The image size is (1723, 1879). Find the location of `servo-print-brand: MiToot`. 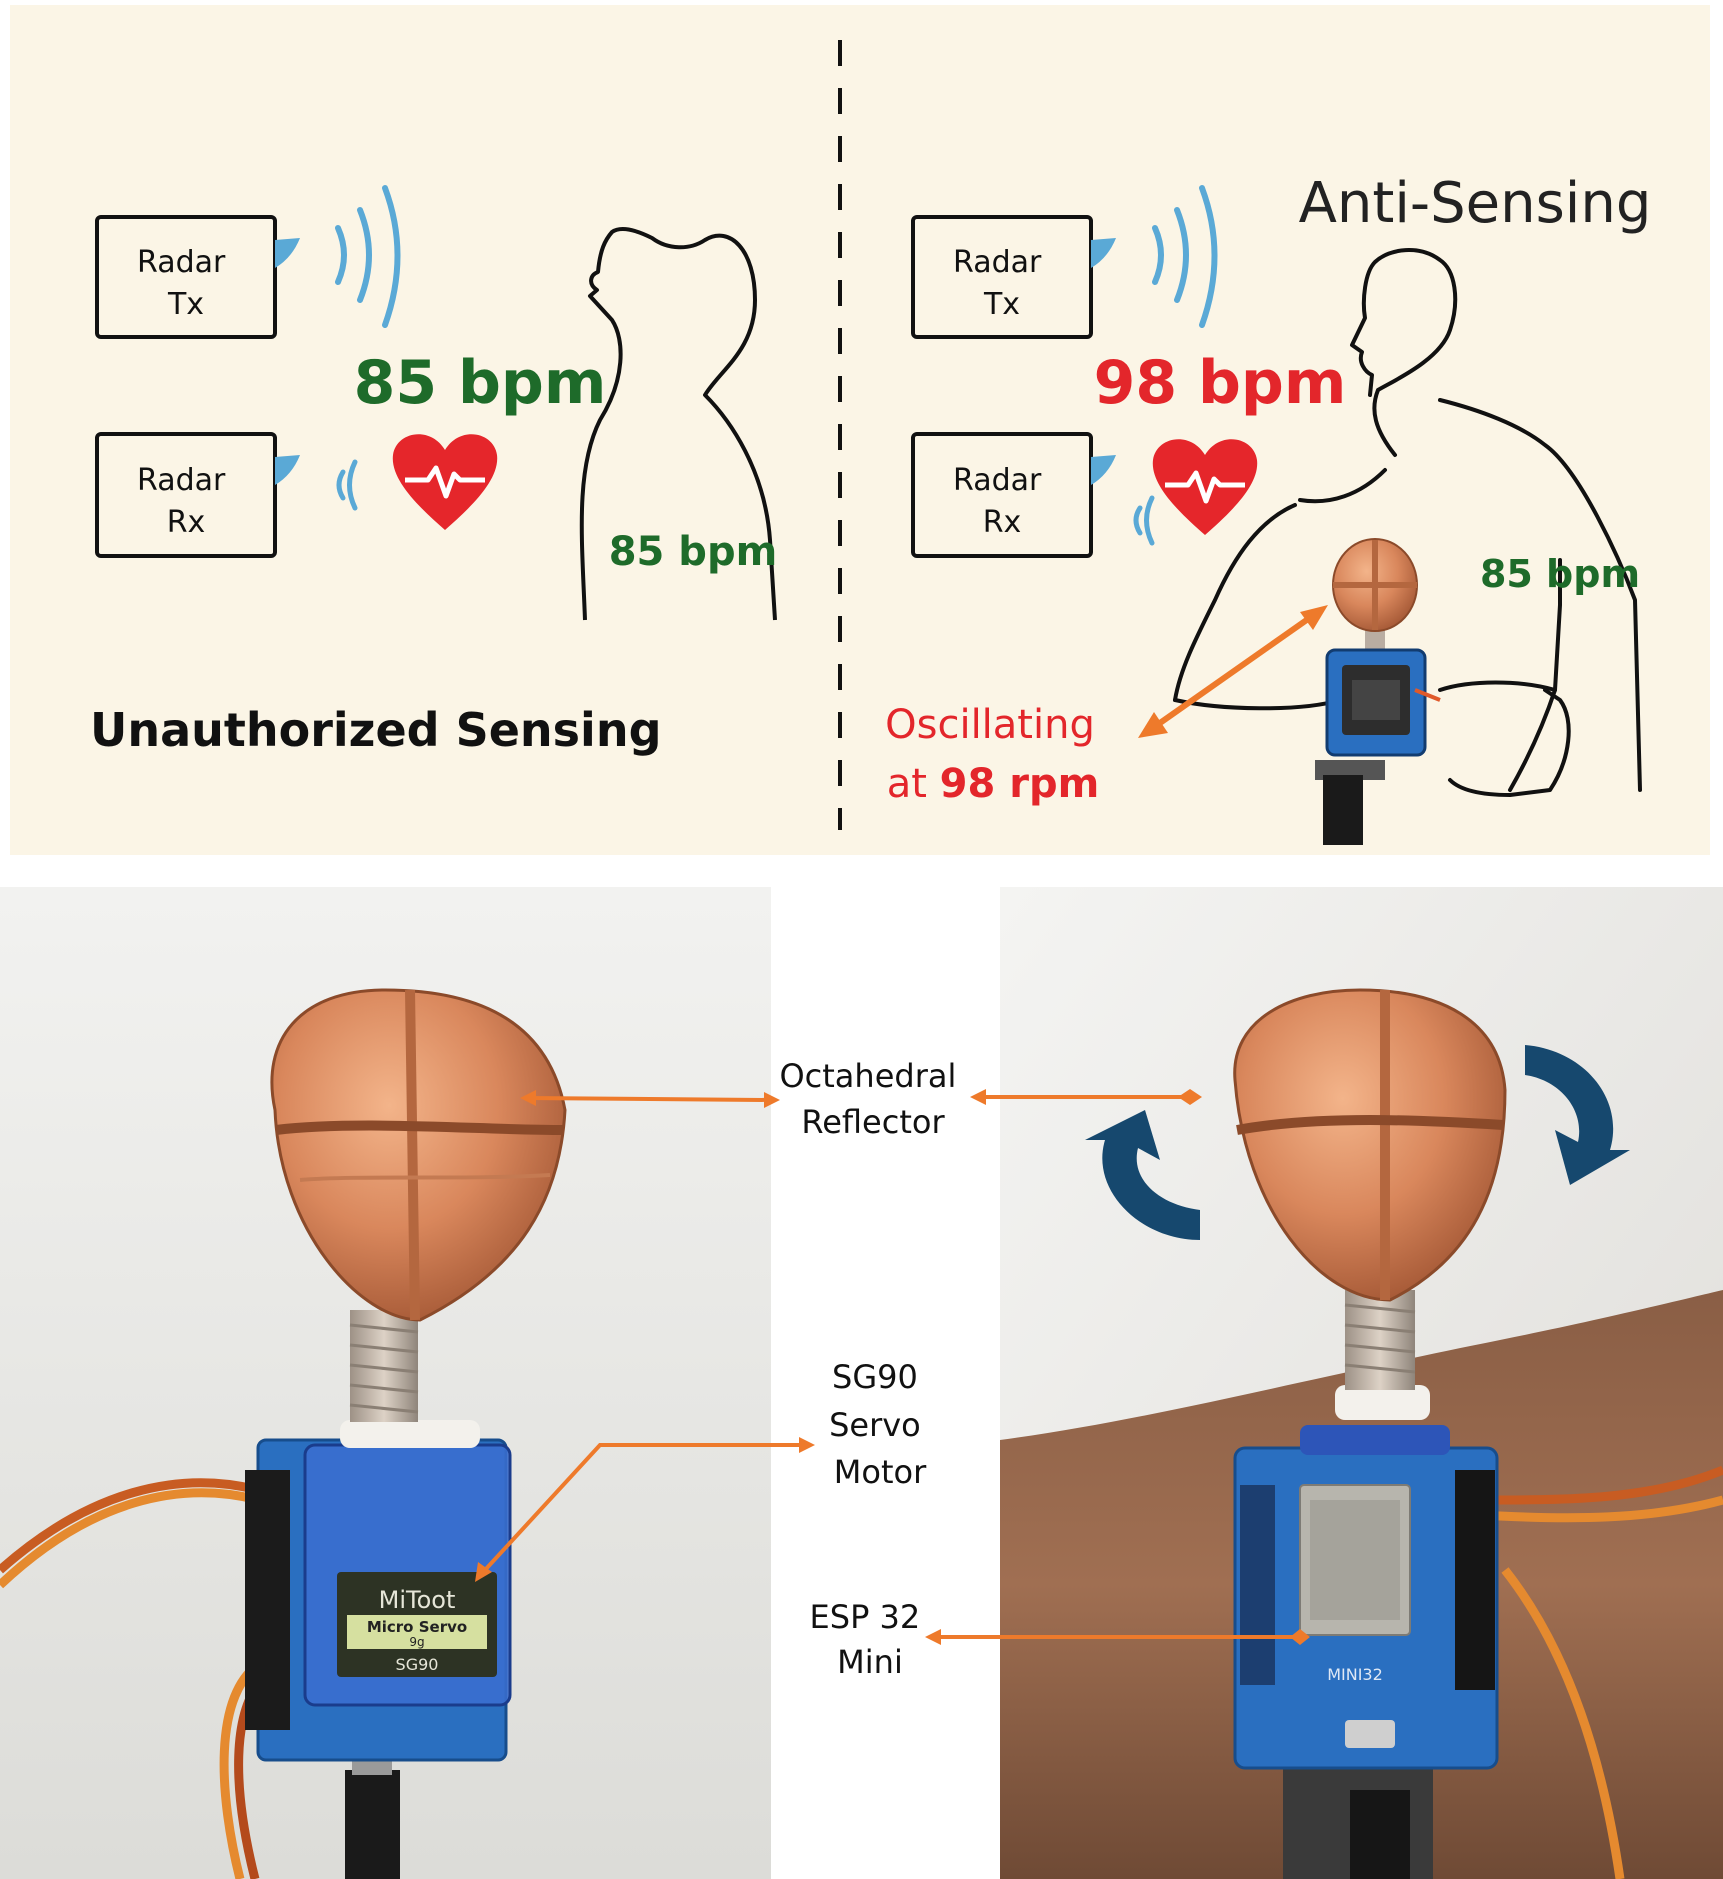

servo-print-brand: MiToot is located at coordinates (417, 1600).